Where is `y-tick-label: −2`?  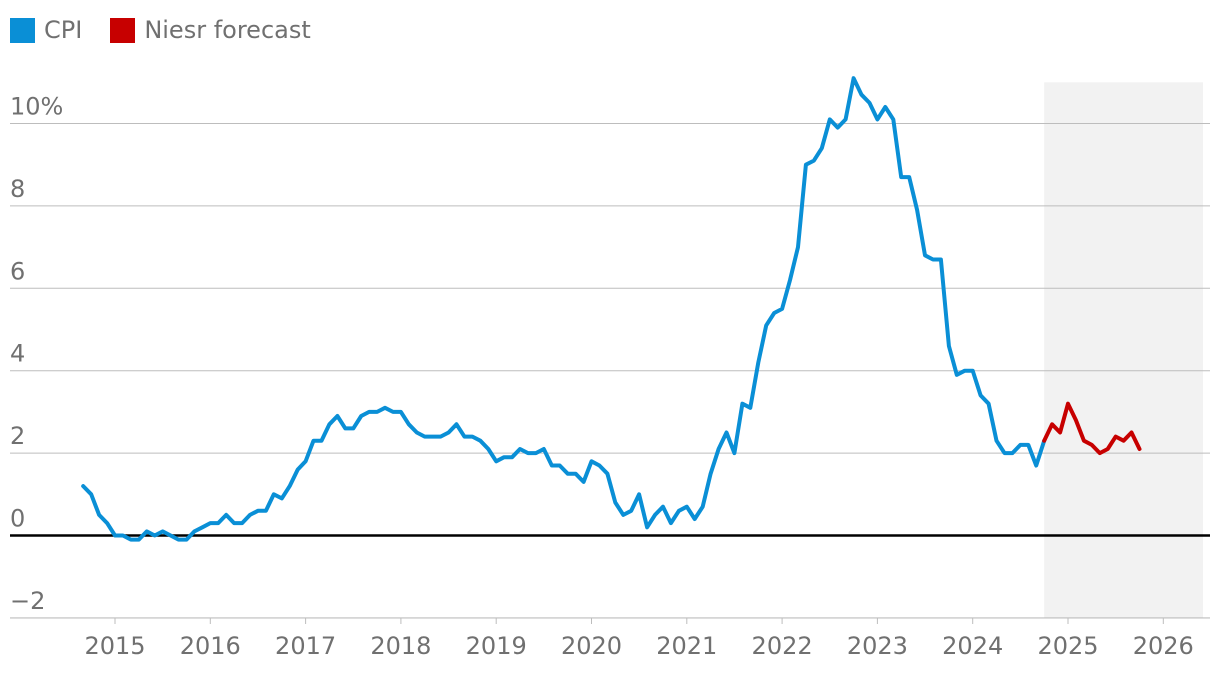
y-tick-label: −2 is located at coordinates (27, 601).